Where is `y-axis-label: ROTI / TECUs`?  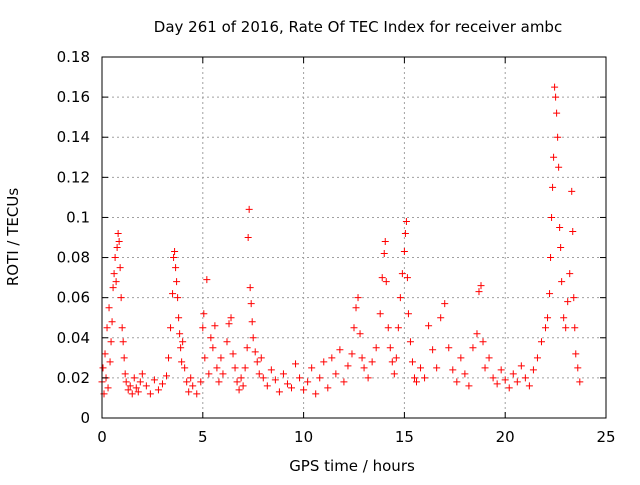 y-axis-label: ROTI / TECUs is located at coordinates (13, 237).